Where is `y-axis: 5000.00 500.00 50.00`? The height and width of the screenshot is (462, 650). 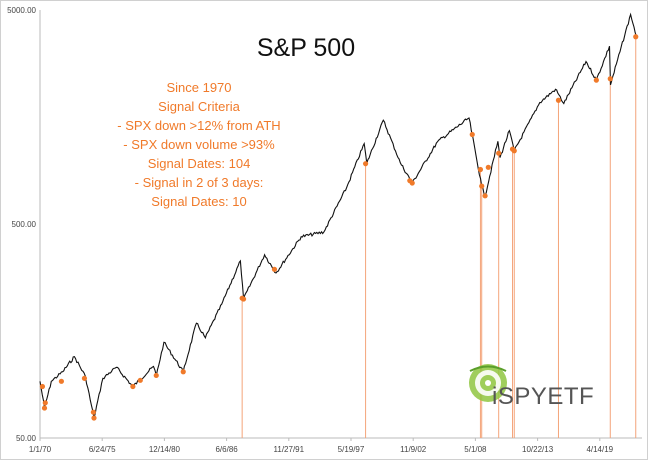
y-axis: 5000.00 500.00 50.00 is located at coordinates (21, 224).